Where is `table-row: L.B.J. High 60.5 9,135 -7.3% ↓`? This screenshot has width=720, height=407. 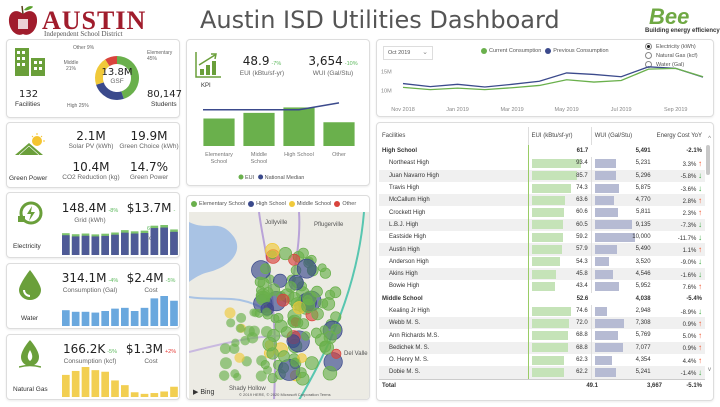 table-row: L.B.J. High 60.5 9,135 -7.3% ↓ is located at coordinates (542, 225).